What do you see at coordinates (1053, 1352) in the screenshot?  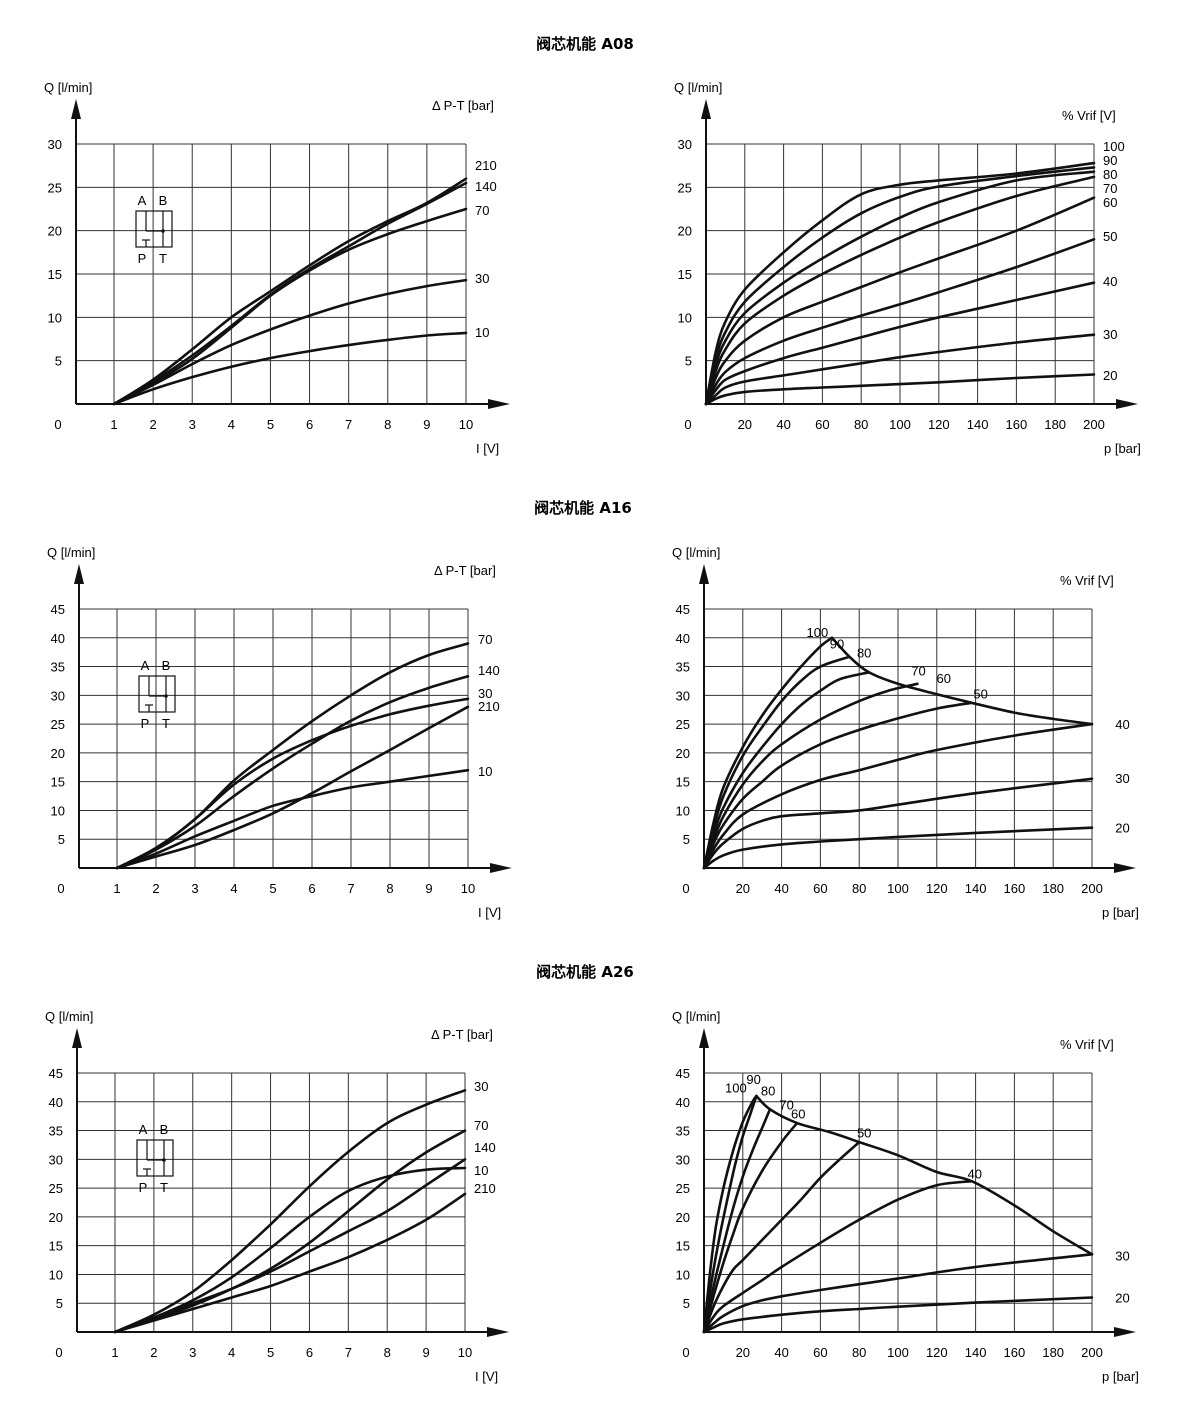 I see `x-tick-label: 180` at bounding box center [1053, 1352].